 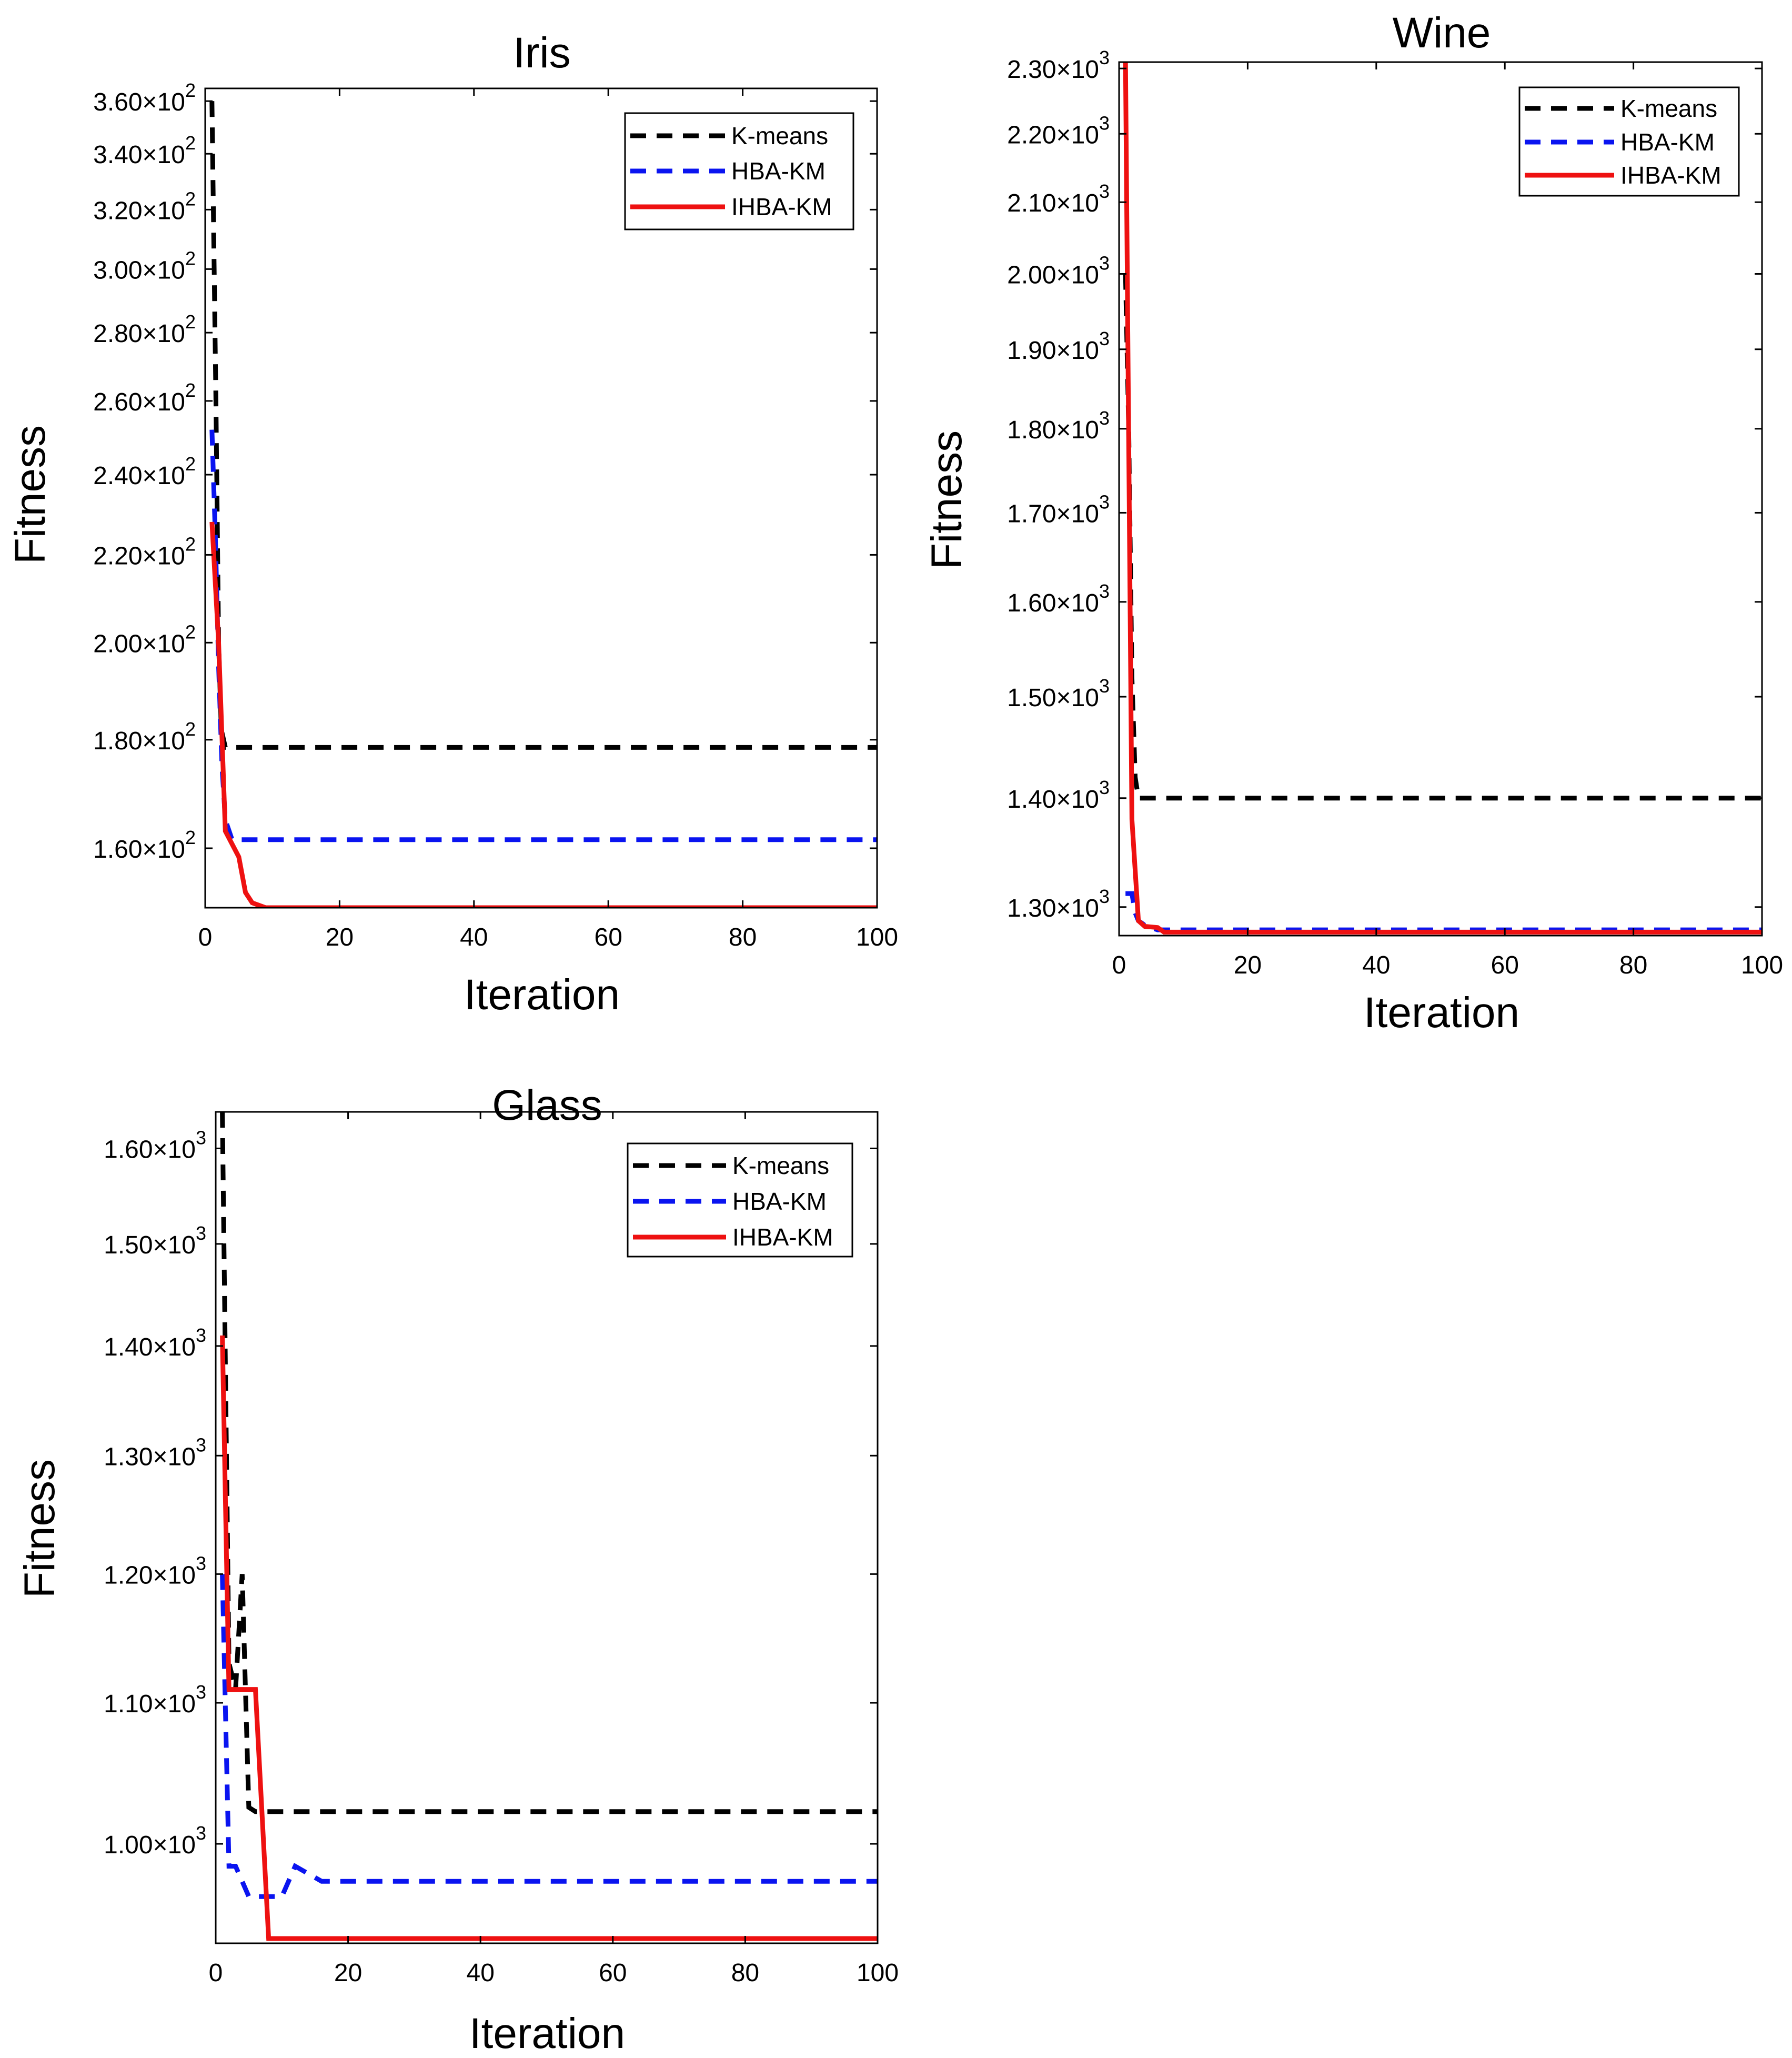 What do you see at coordinates (144, 846) in the screenshot?
I see `y-tick-label: 1.60×10²` at bounding box center [144, 846].